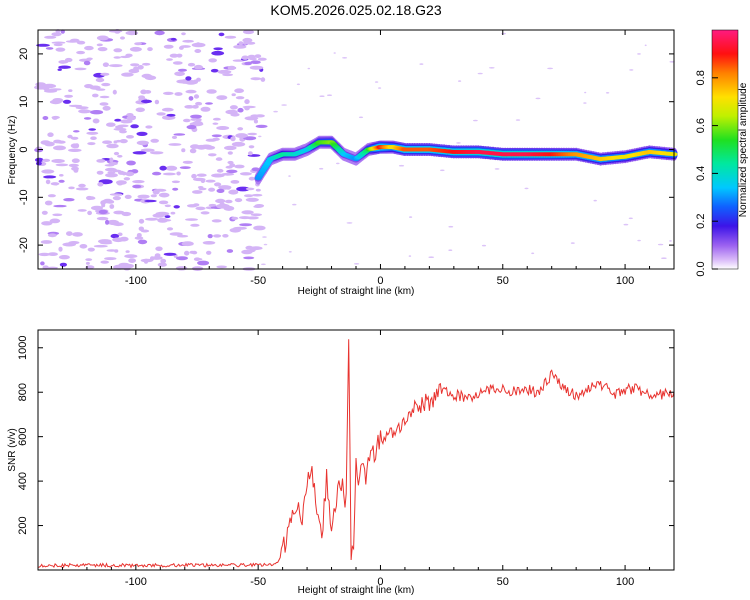 Image resolution: width=750 pixels, height=600 pixels. What do you see at coordinates (24, 197) in the screenshot?
I see `y-tick-label: -10` at bounding box center [24, 197].